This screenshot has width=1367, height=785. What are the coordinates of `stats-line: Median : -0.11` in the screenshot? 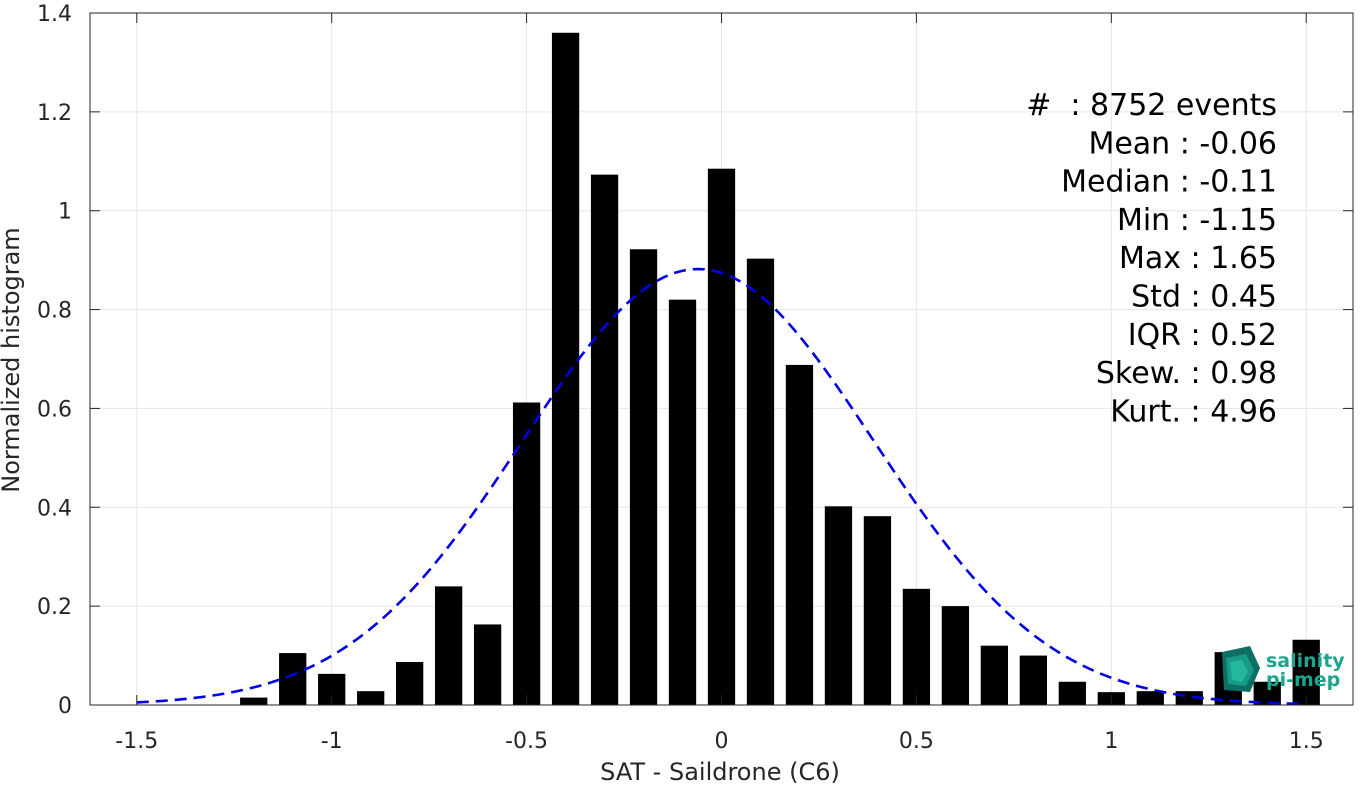 It's located at (1169, 182).